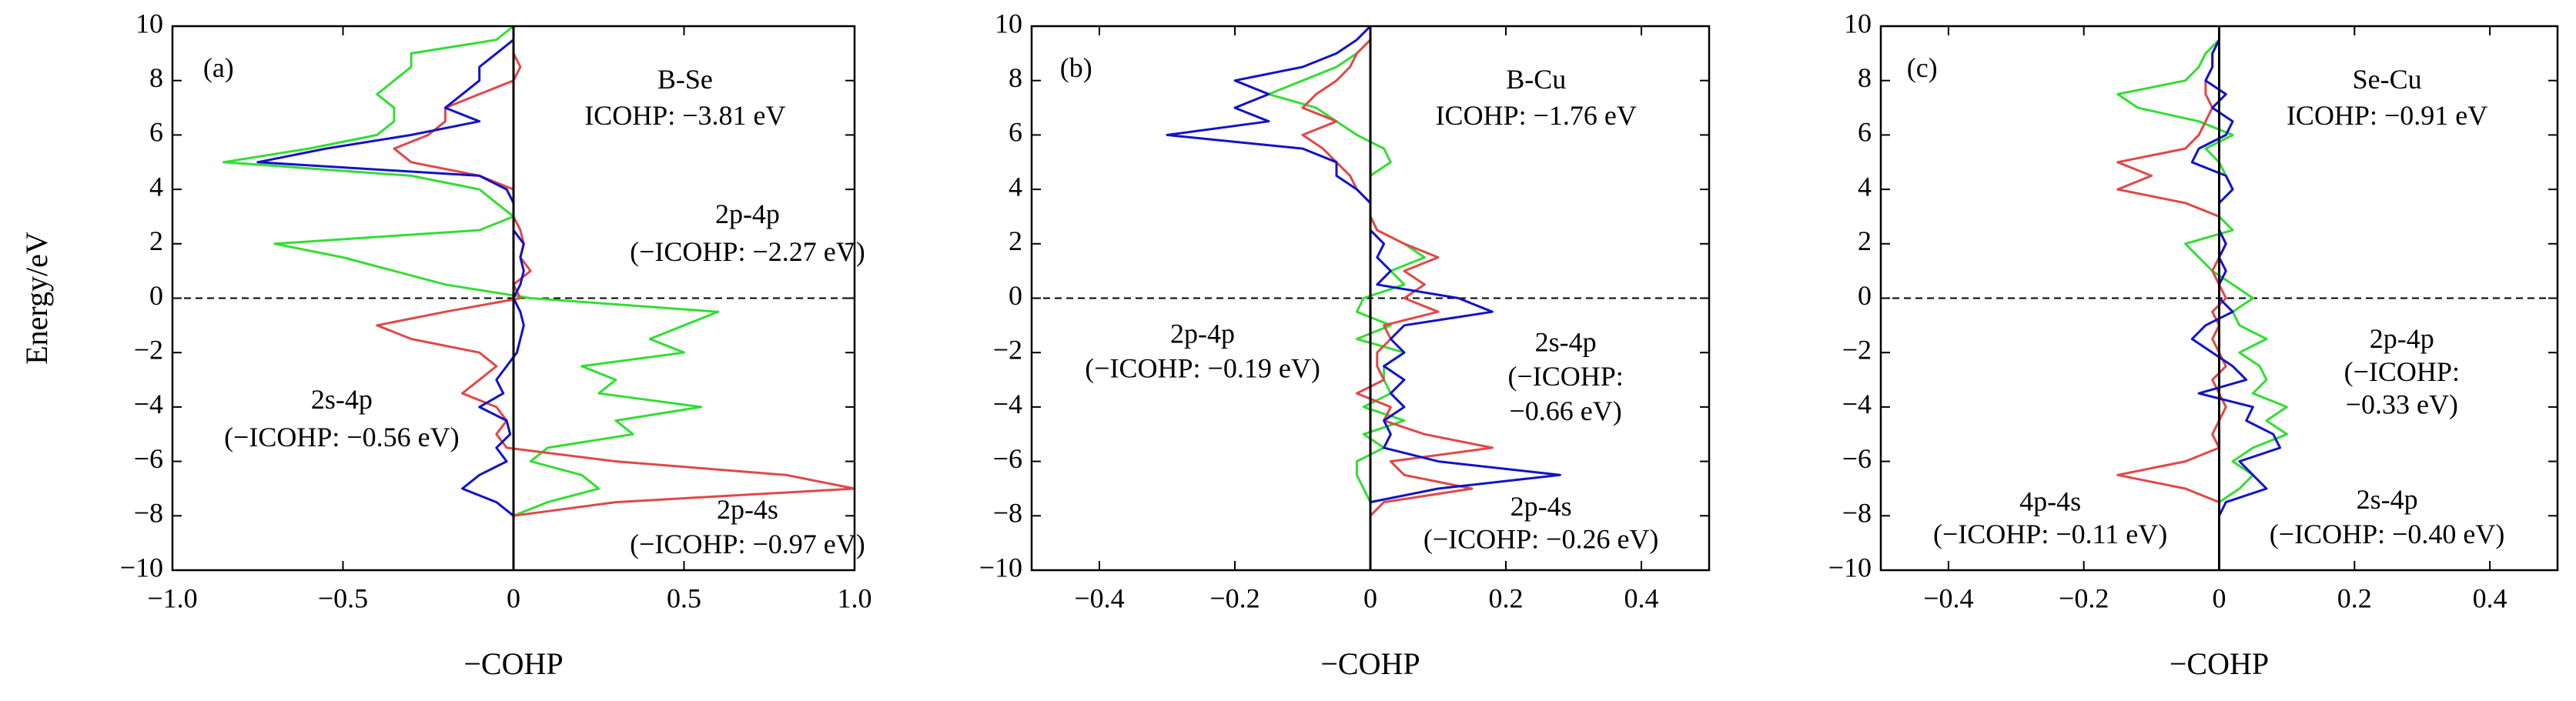 The width and height of the screenshot is (2576, 701). Describe the element at coordinates (684, 115) in the screenshot. I see `icohp-label: ICOHP: −3.81 eV` at that location.